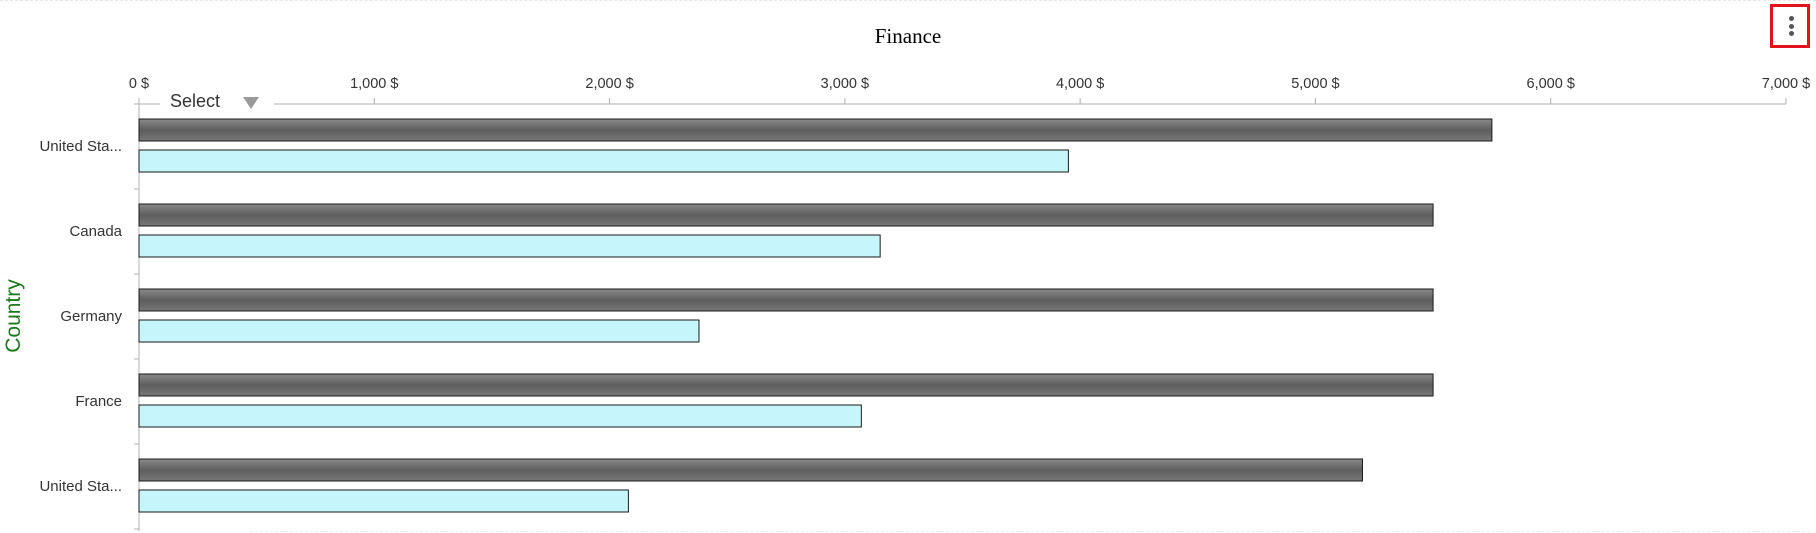  Describe the element at coordinates (374, 84) in the screenshot. I see `x-tick-label: 1,000 $` at that location.